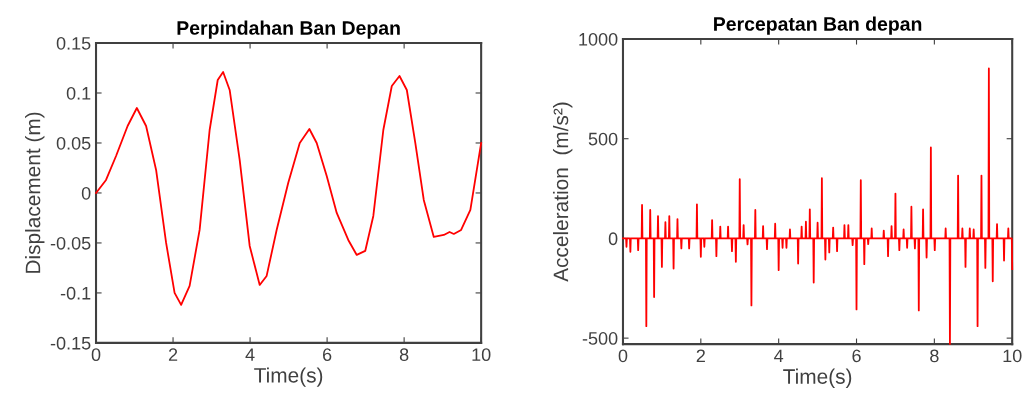  I want to click on y-tick-label: -0.1, so click(75, 293).